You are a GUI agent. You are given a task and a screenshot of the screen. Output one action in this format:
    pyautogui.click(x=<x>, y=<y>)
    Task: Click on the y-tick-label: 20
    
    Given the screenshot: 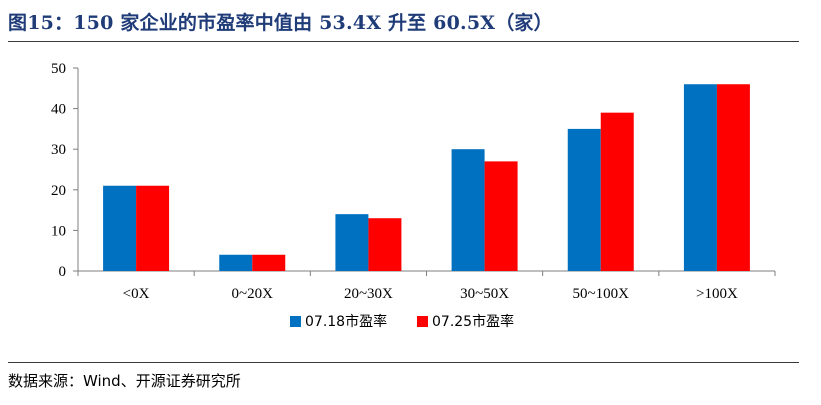 What is the action you would take?
    pyautogui.click(x=58, y=191)
    